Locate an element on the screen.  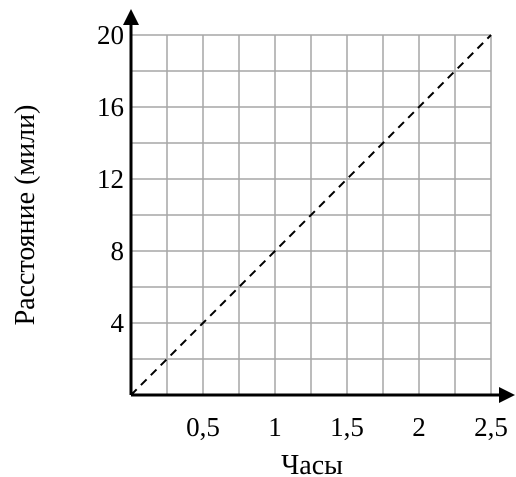
x-tick-label: 2,5 is located at coordinates (491, 427).